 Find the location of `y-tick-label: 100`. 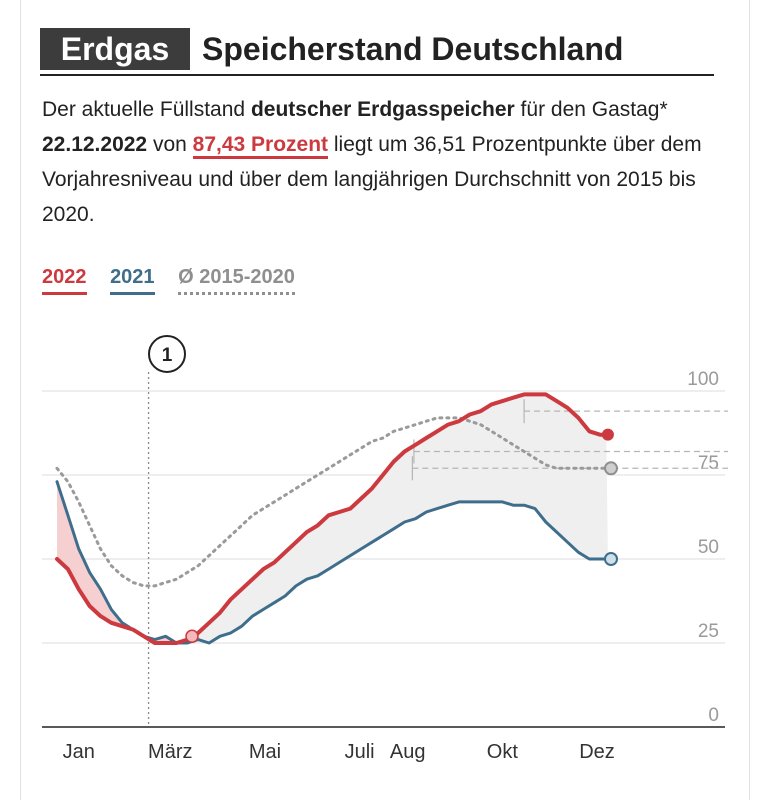

y-tick-label: 100 is located at coordinates (703, 379).